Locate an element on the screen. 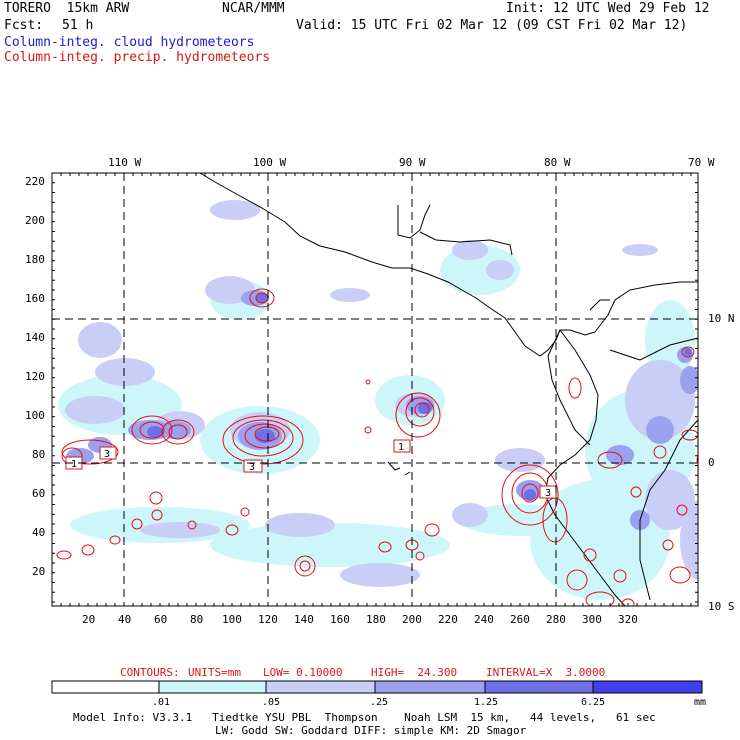 This screenshot has height=740, width=740. init-time: Init: 12 UTC Wed 29 Feb 12 is located at coordinates (608, 8).